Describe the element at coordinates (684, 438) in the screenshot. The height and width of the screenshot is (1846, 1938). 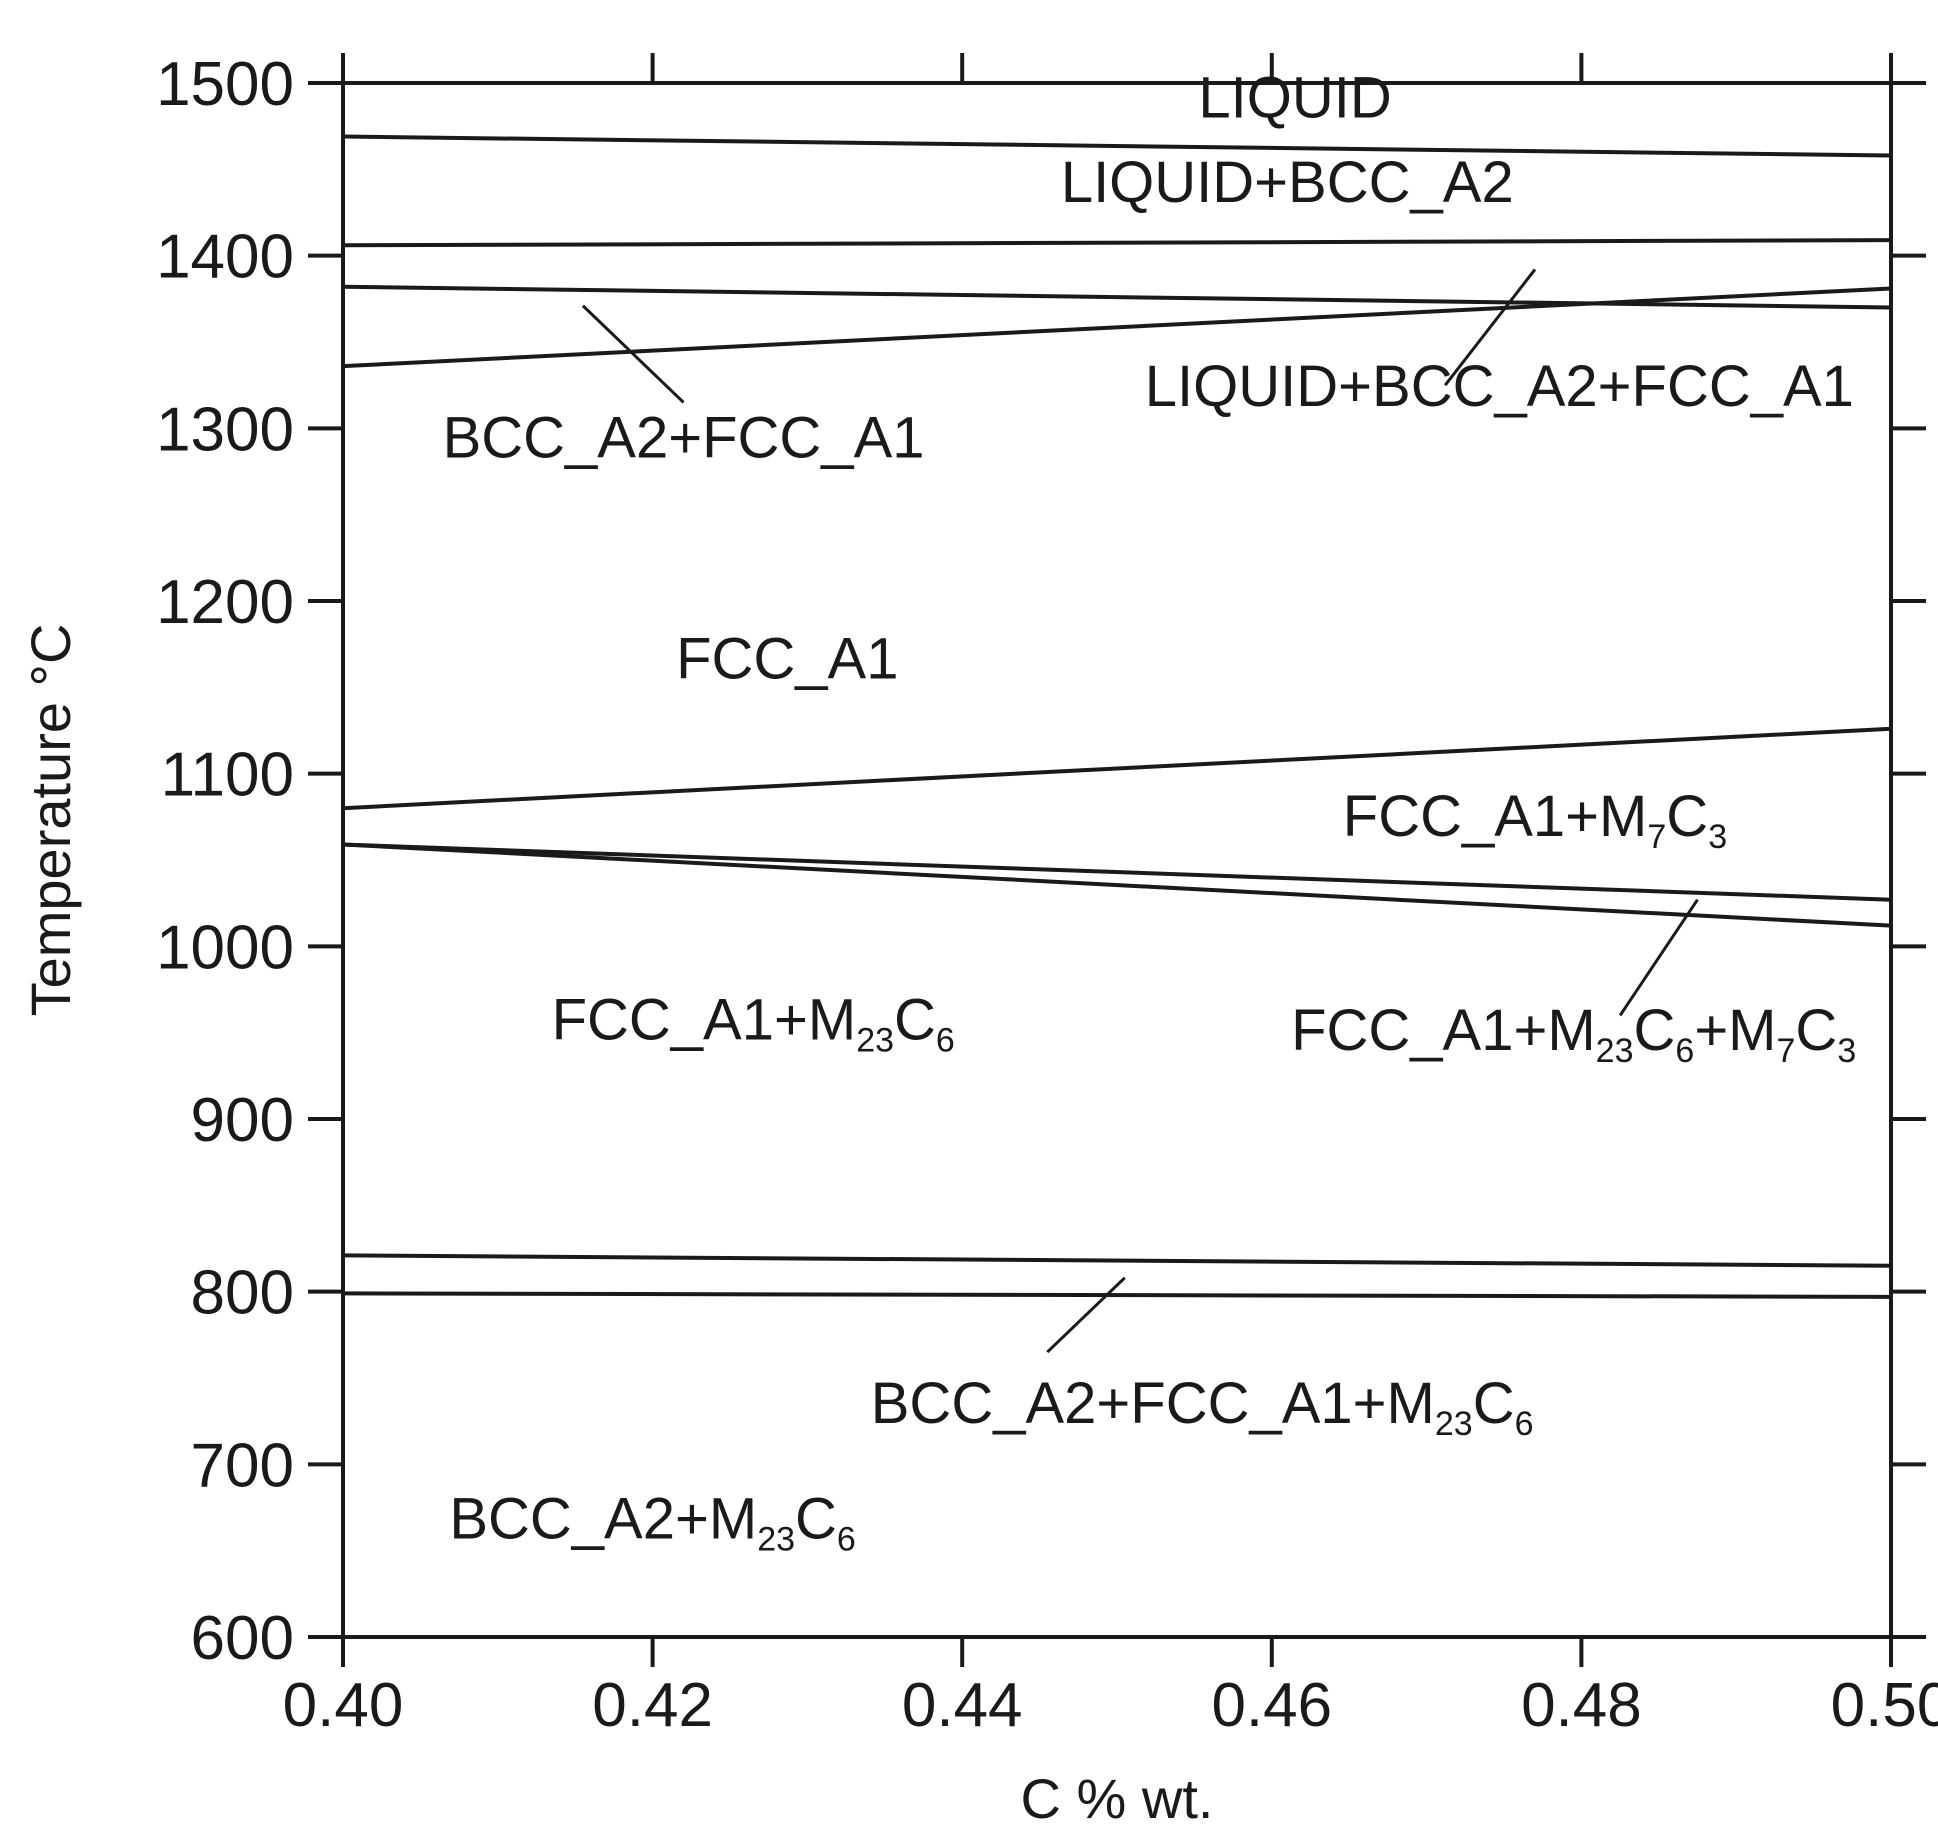
I see `region-label-bcc-a2-fcc-a1: BCC_A2+FCC_A1` at that location.